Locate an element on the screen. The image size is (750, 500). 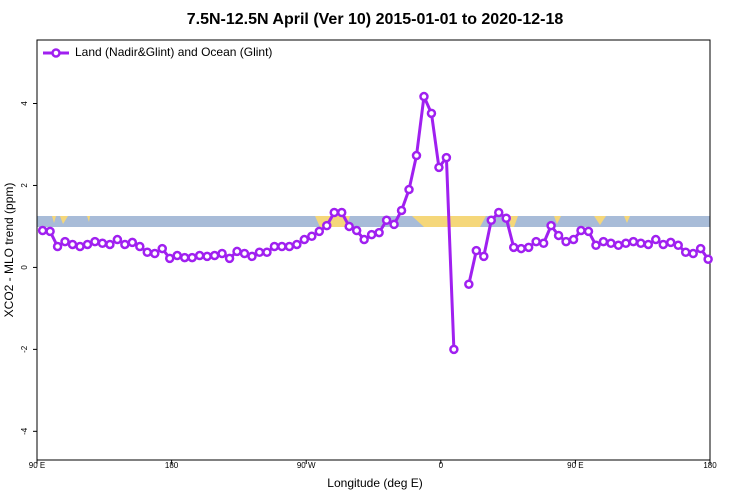
x-tick-label: 0 is located at coordinates (441, 465).